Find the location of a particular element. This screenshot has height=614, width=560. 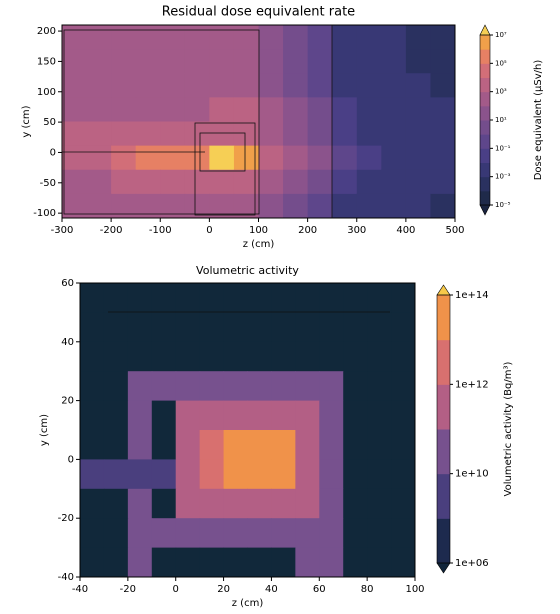

colorbar-tick-label: 10¹ is located at coordinates (501, 120).